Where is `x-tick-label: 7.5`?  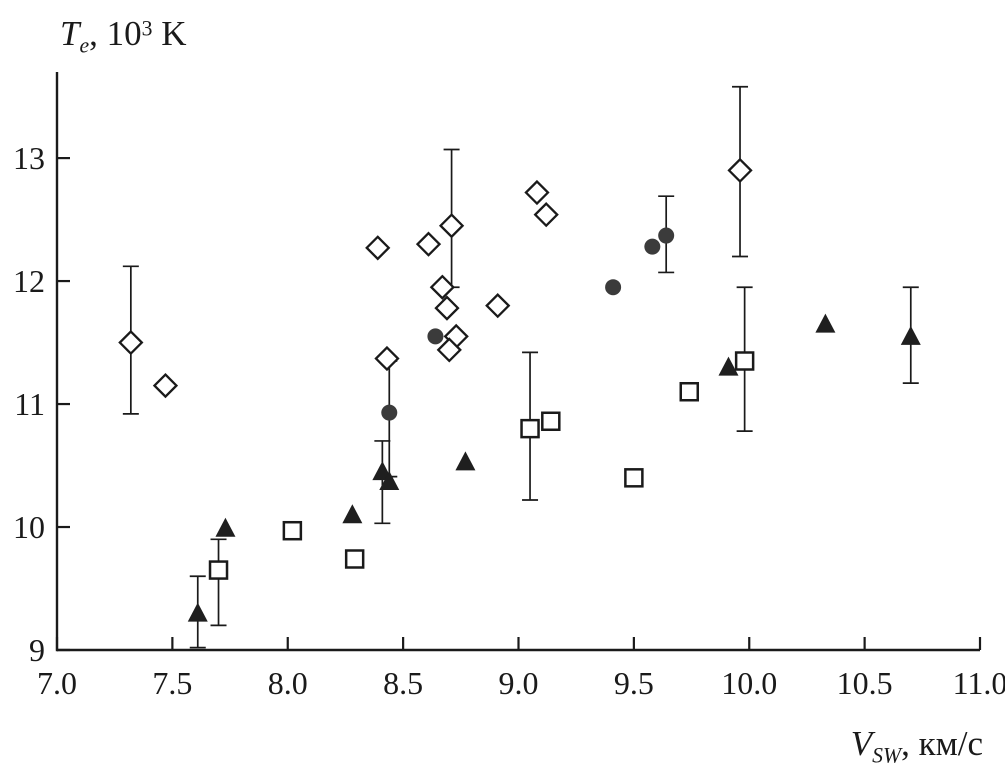
x-tick-label: 7.5 is located at coordinates (172, 683).